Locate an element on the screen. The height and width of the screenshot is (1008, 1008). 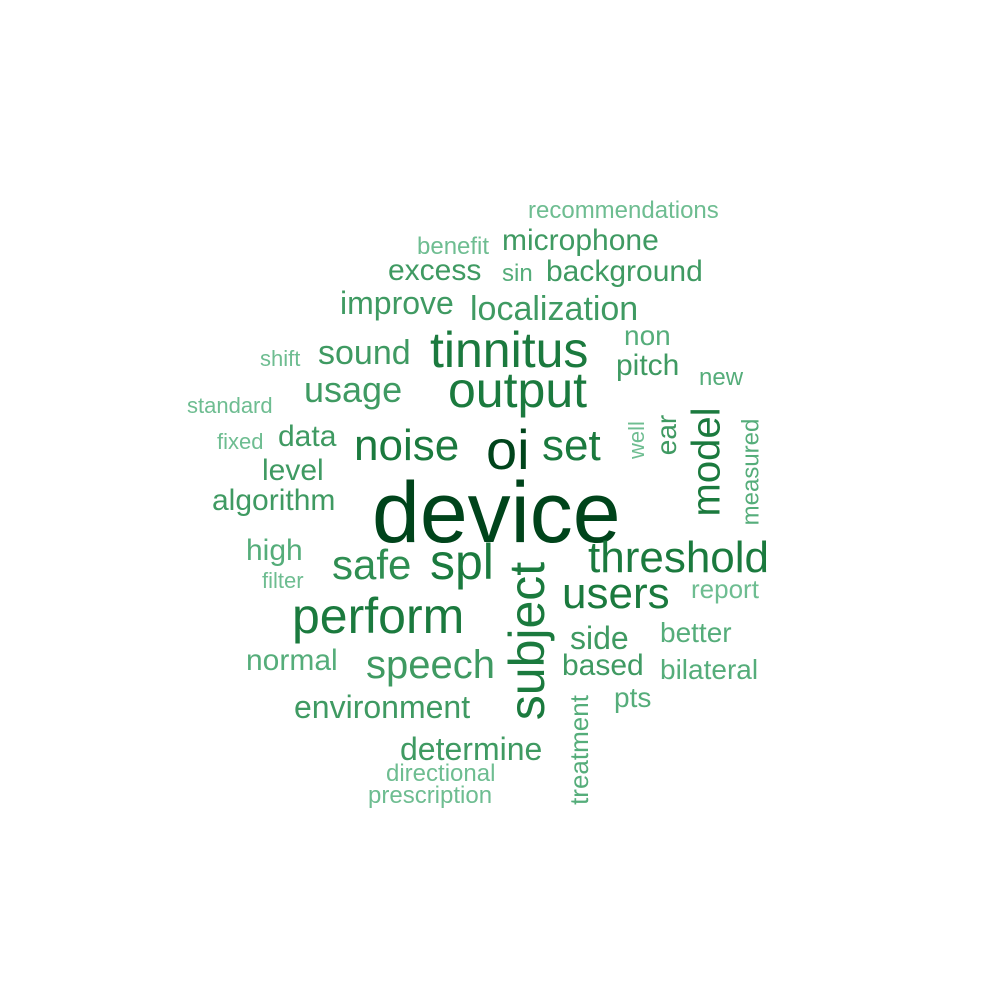
word-usage: usage is located at coordinates (353, 389).